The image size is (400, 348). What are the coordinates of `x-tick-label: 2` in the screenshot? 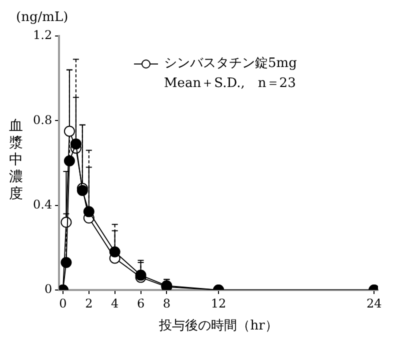 It's located at (89, 303).